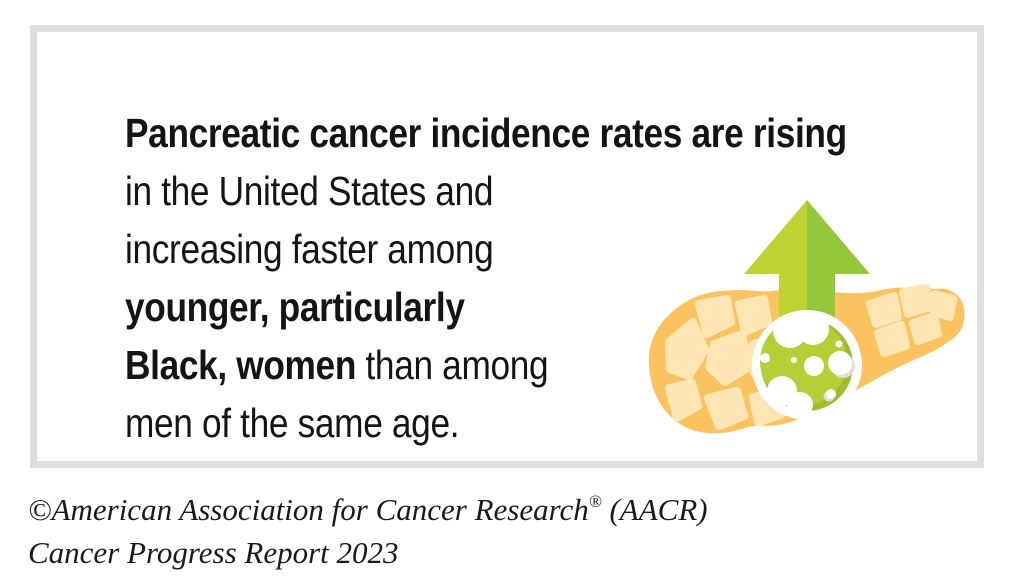 This screenshot has height=581, width=1013. What do you see at coordinates (295, 307) in the screenshot?
I see `headline-bold-segment: younger, particularly` at bounding box center [295, 307].